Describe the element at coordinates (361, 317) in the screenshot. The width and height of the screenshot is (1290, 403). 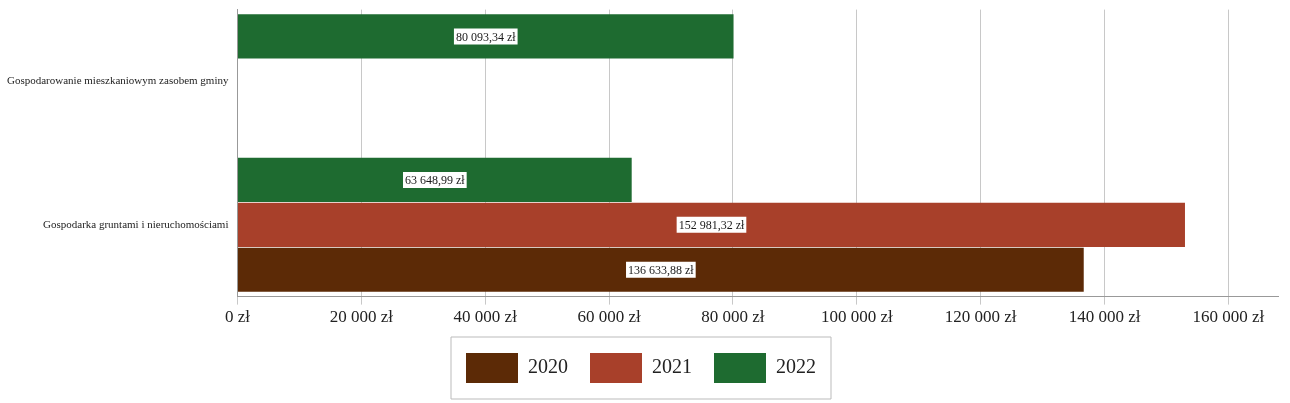
I see `x-tick-label: 20 000 zł` at that location.